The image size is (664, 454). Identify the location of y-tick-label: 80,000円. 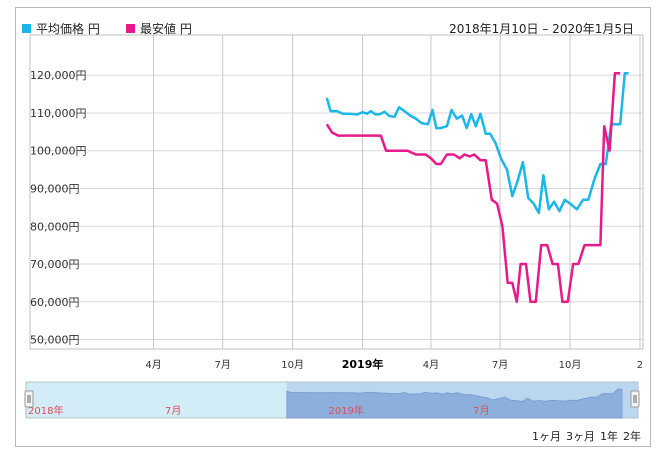
(55, 226).